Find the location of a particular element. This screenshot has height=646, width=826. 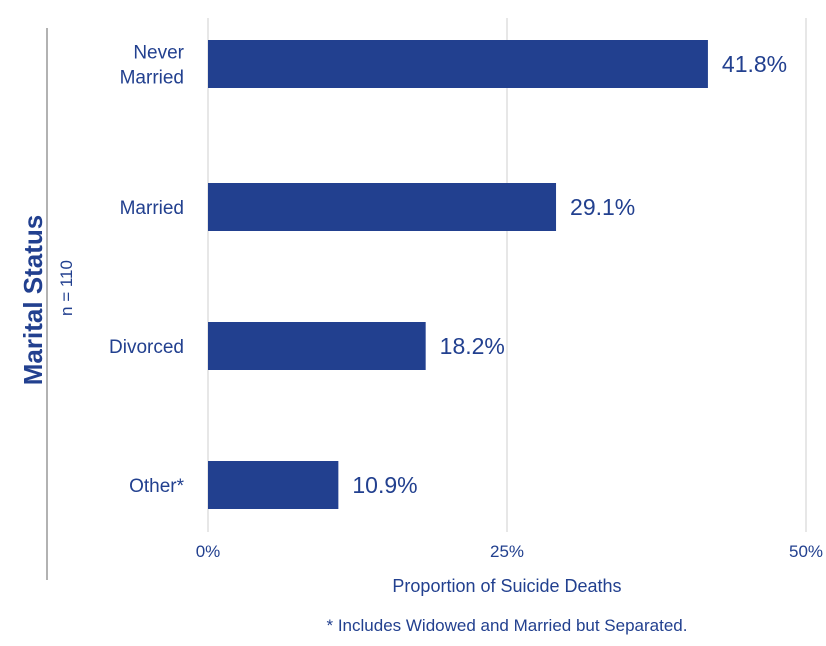

x-axis-label: Proportion of Suicide Deaths is located at coordinates (506, 586).